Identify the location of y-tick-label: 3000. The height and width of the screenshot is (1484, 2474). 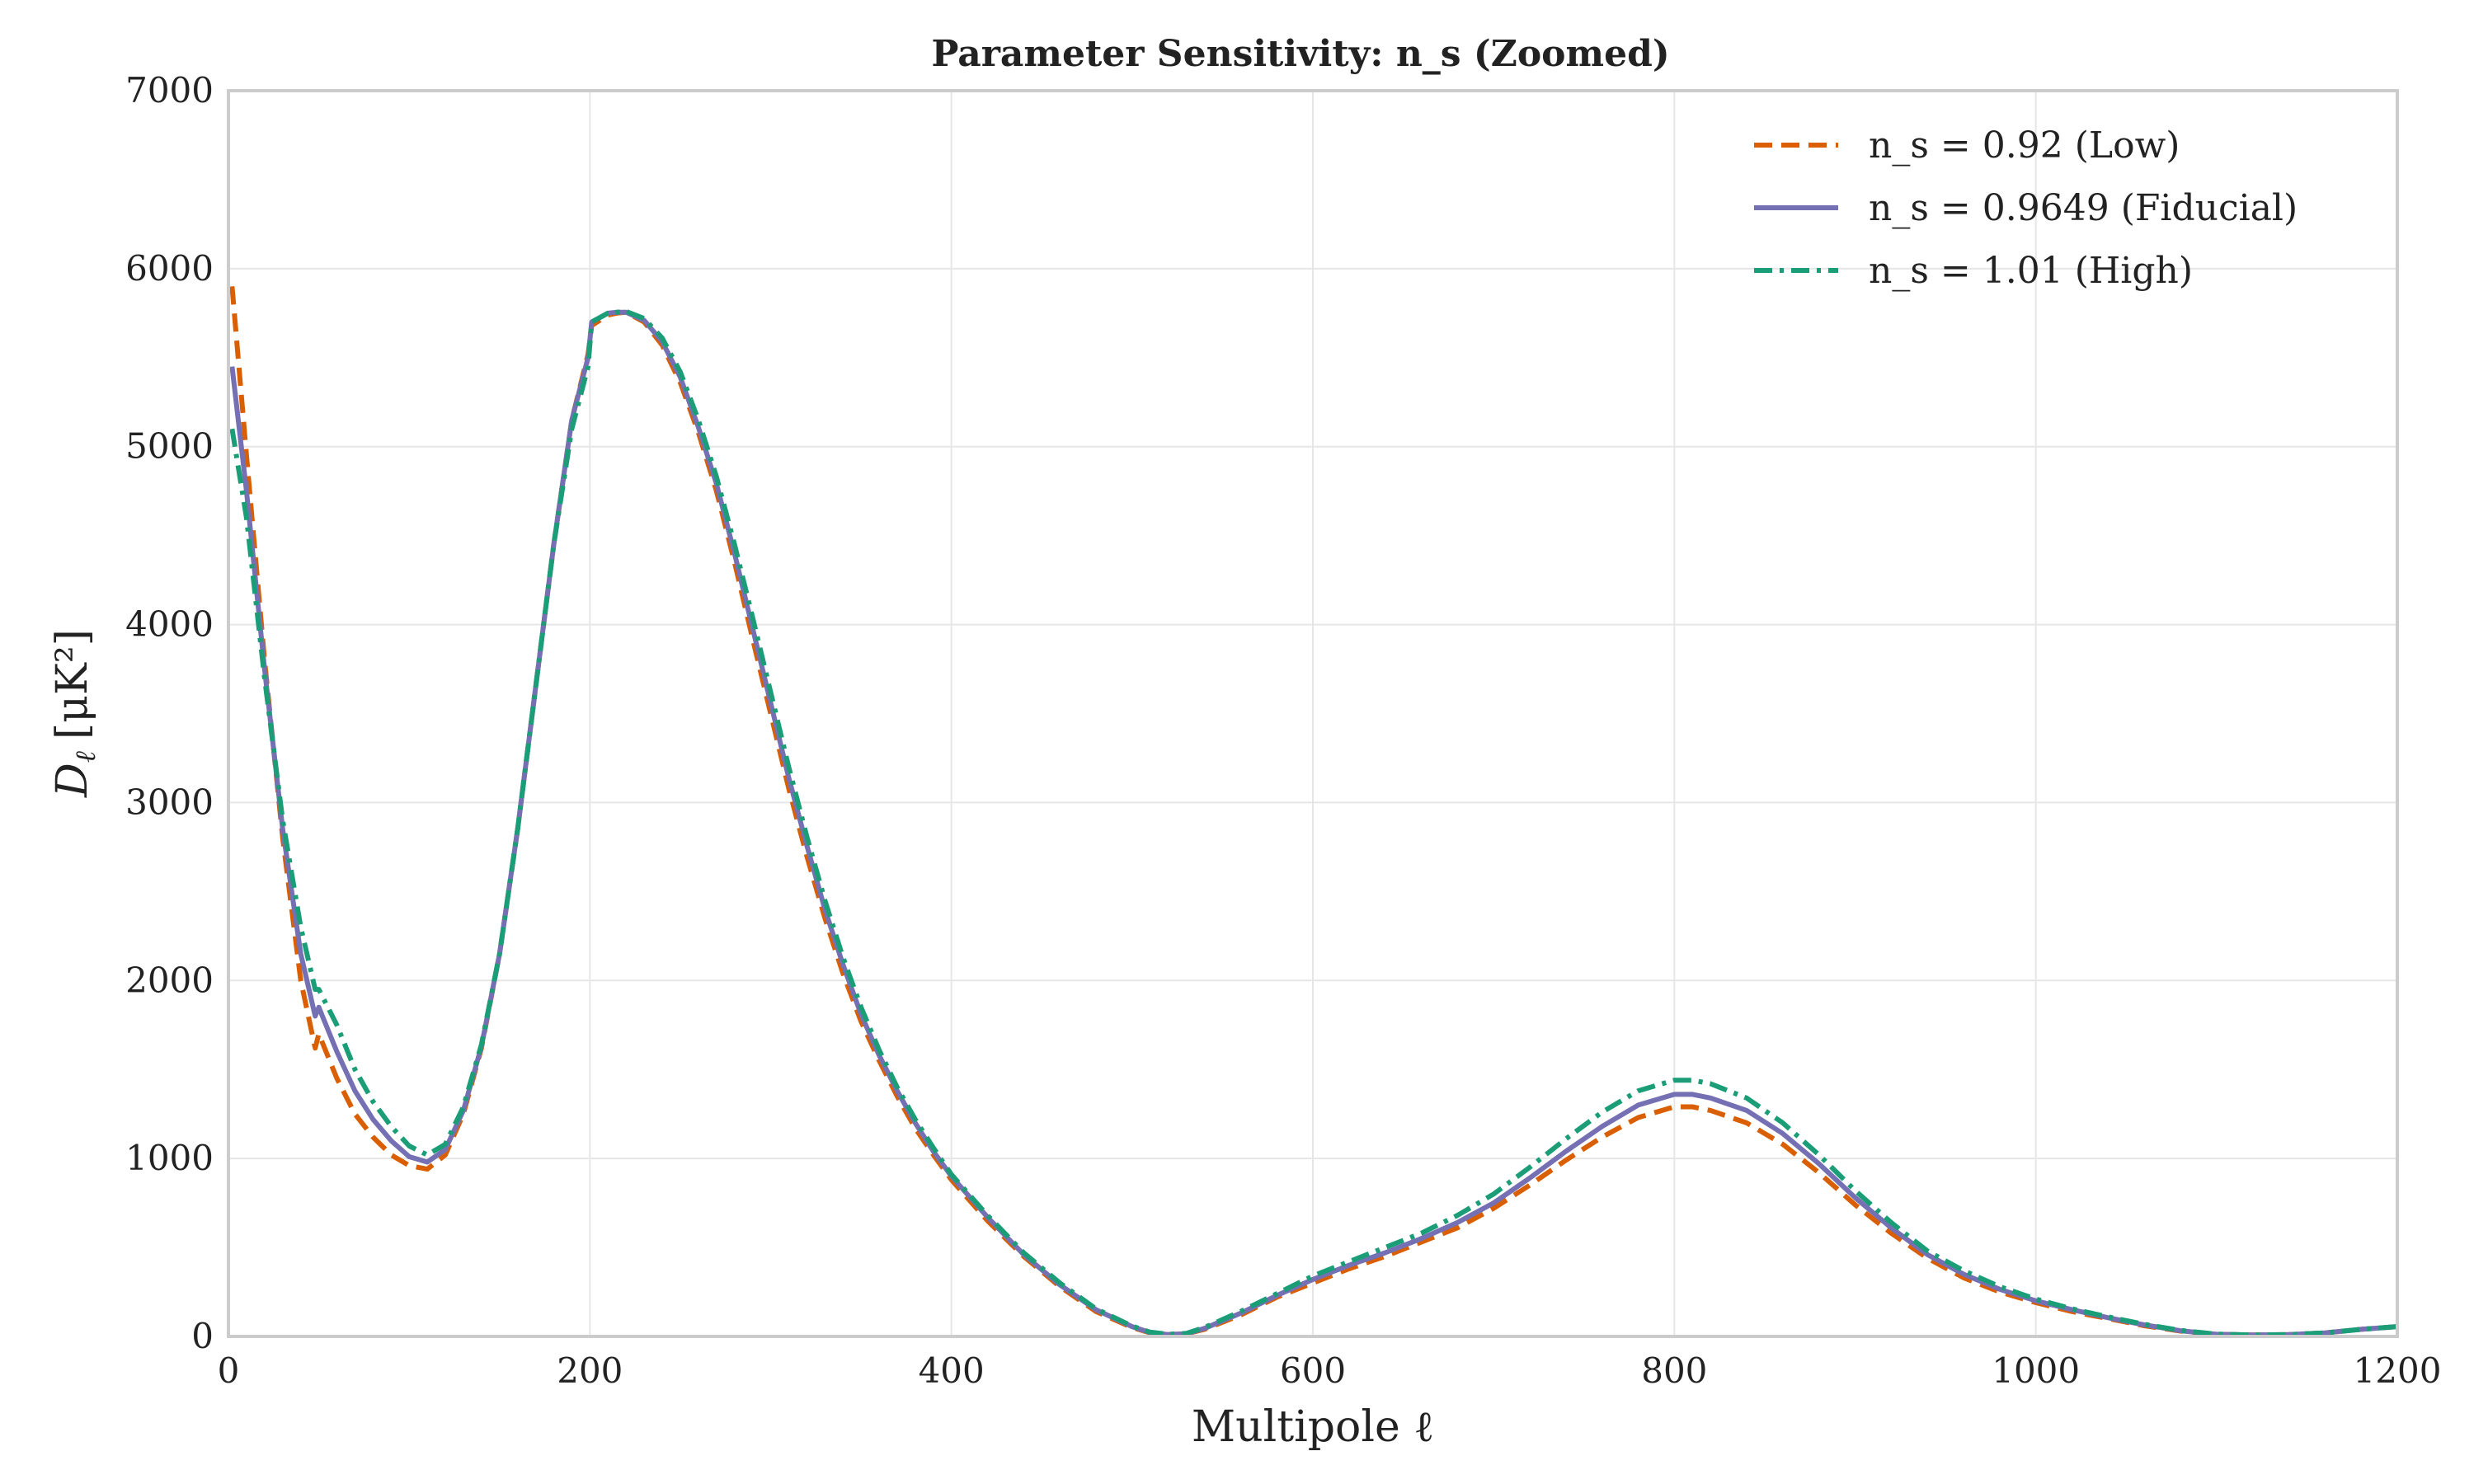
(169, 802).